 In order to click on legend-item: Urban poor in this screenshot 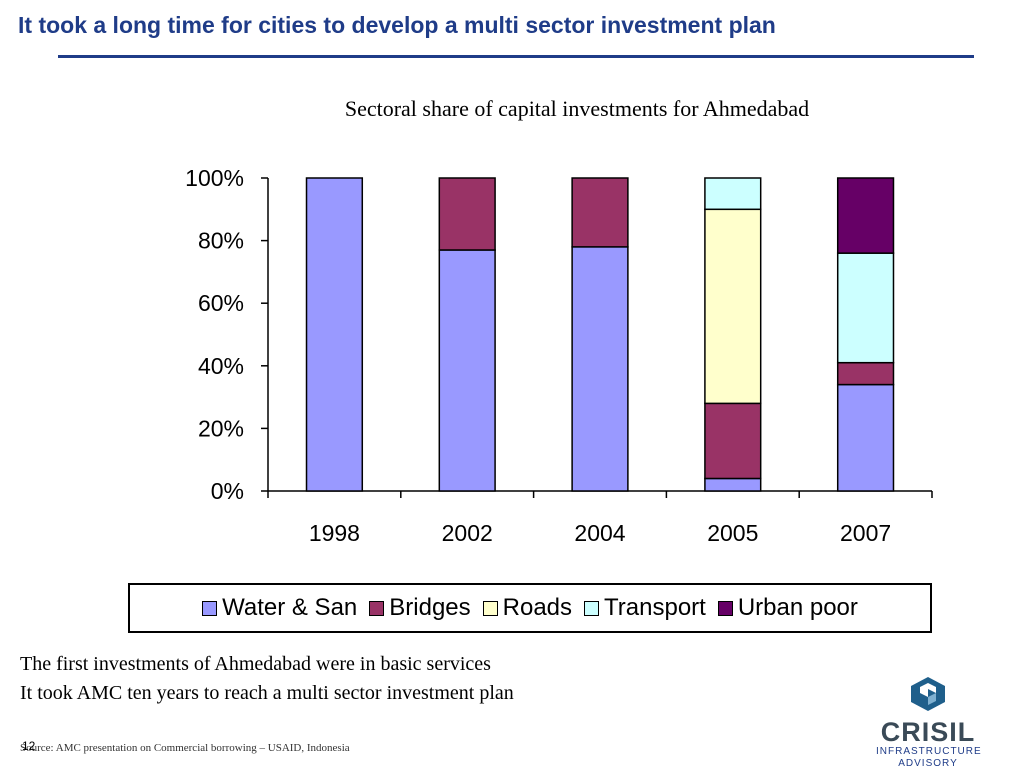, I will do `click(787, 608)`.